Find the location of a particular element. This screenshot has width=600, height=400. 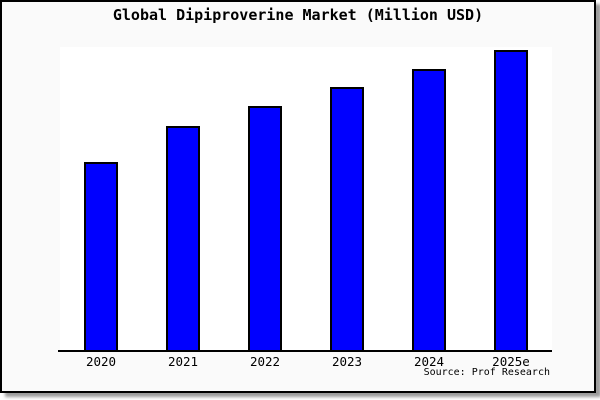

bar-2020 is located at coordinates (101, 256).